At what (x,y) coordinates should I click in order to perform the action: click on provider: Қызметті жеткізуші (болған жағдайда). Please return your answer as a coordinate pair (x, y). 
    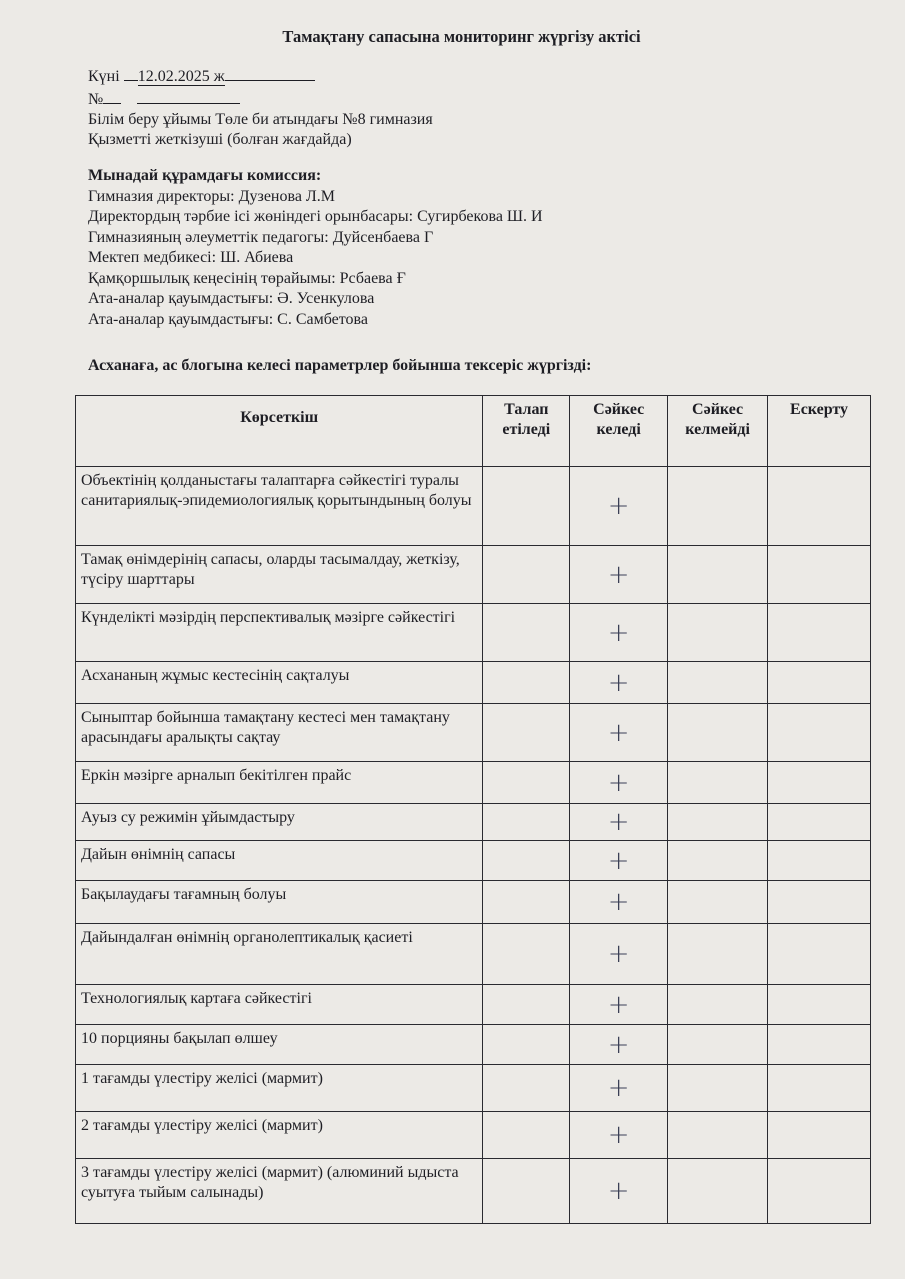
    Looking at the image, I should click on (220, 139).